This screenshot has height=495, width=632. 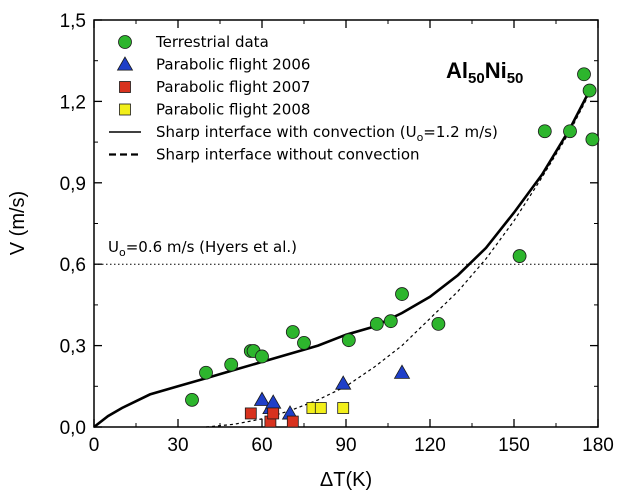 I want to click on formula-al: Al, so click(x=457, y=70).